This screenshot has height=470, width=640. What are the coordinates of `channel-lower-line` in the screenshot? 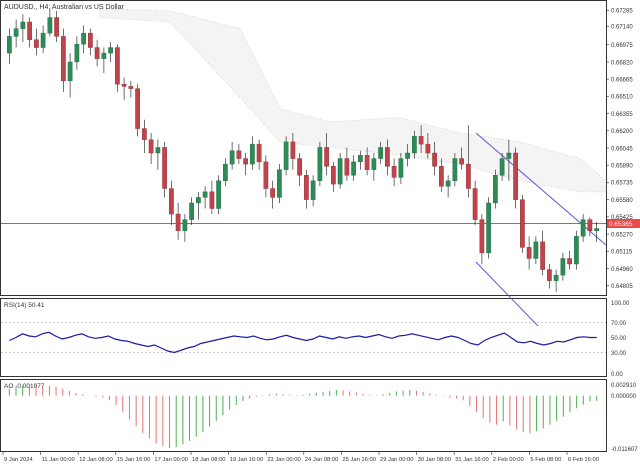 It's located at (507, 294).